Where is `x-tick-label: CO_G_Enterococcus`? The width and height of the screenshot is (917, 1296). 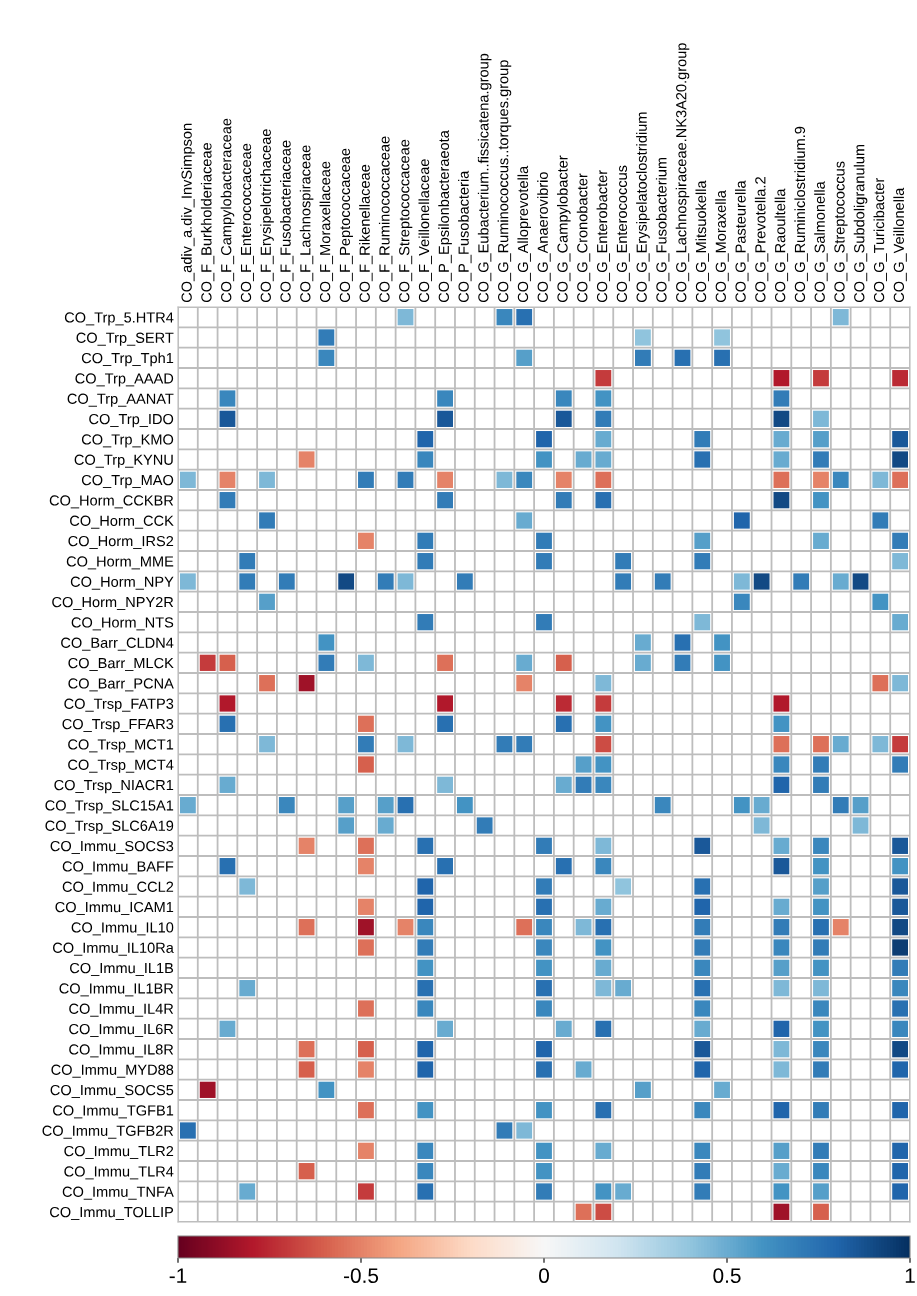 x-tick-label: CO_G_Enterococcus is located at coordinates (623, 234).